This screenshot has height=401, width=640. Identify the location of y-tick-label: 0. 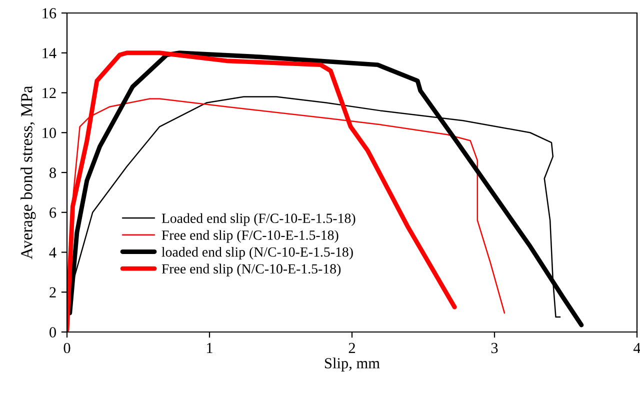
(53, 332).